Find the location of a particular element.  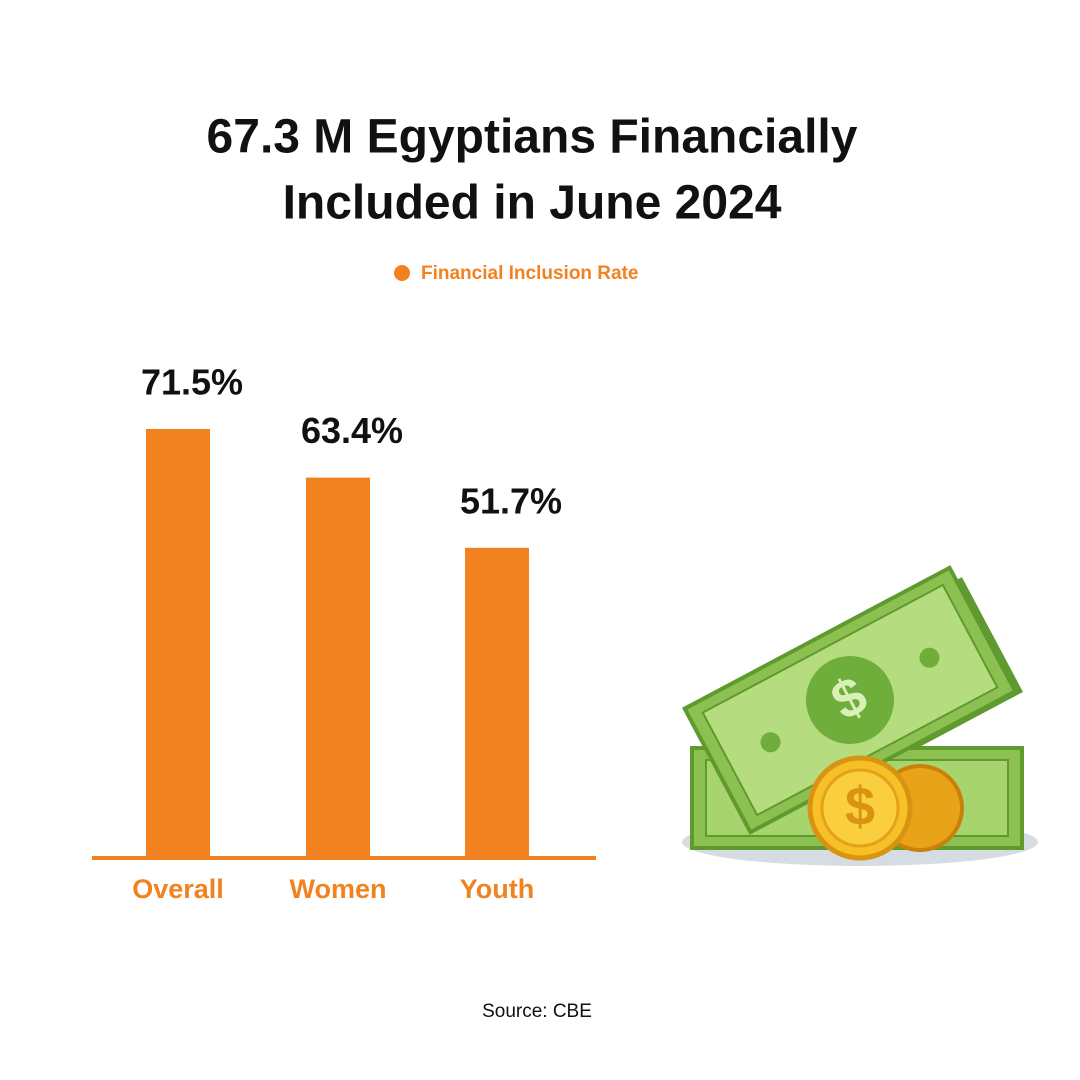

x-tick-label: Women is located at coordinates (337, 889).